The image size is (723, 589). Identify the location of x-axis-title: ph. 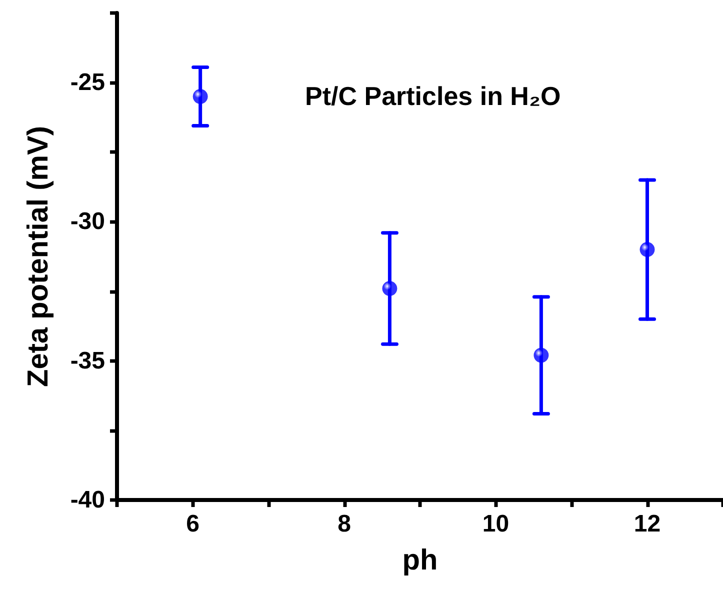
(420, 560).